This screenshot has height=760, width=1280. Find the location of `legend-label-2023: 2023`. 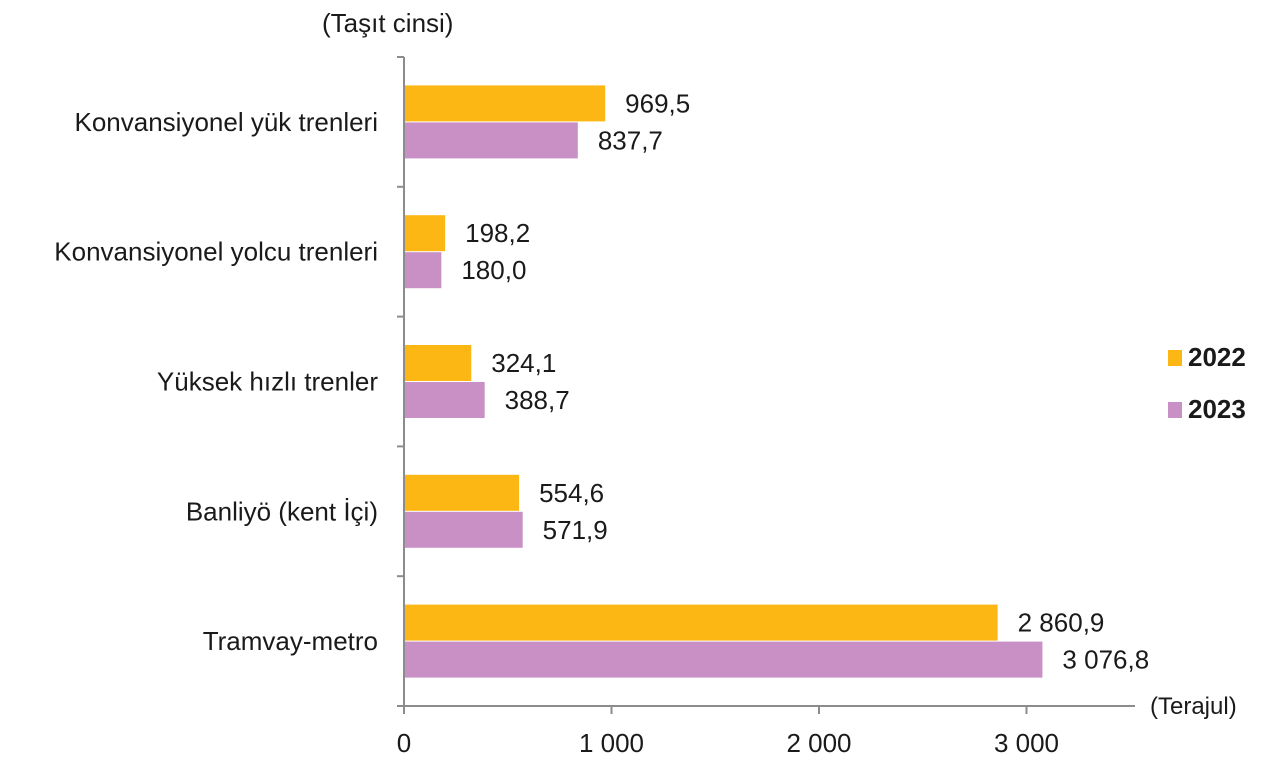

legend-label-2023: 2023 is located at coordinates (1217, 409).